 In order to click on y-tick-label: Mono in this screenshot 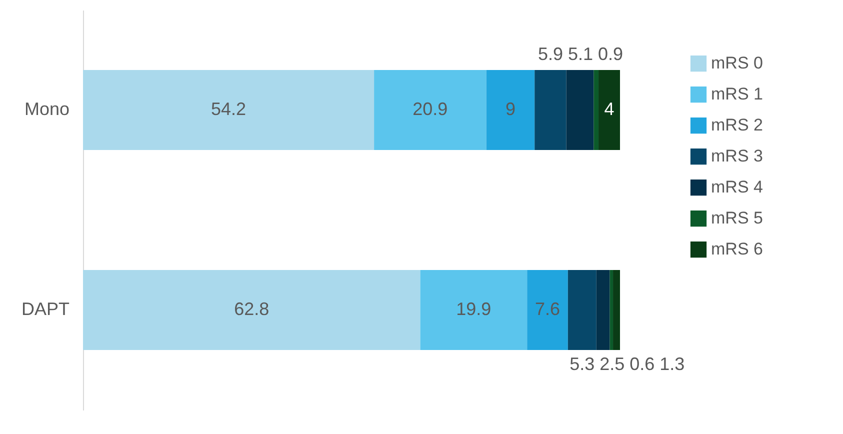, I will do `click(47, 109)`.